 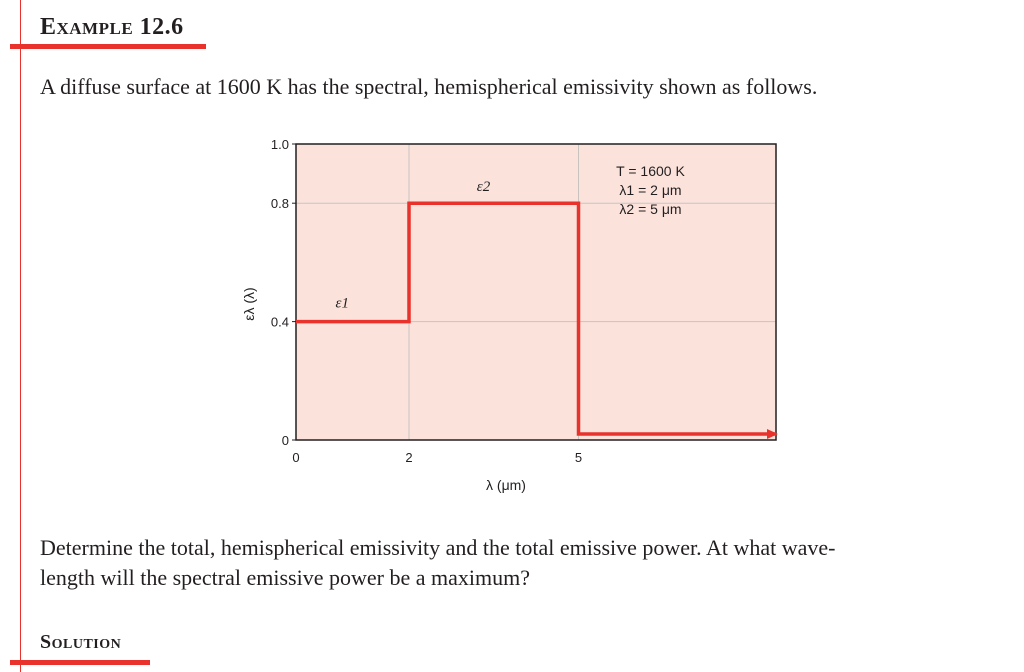 What do you see at coordinates (81, 642) in the screenshot?
I see `solution-title: Solution` at bounding box center [81, 642].